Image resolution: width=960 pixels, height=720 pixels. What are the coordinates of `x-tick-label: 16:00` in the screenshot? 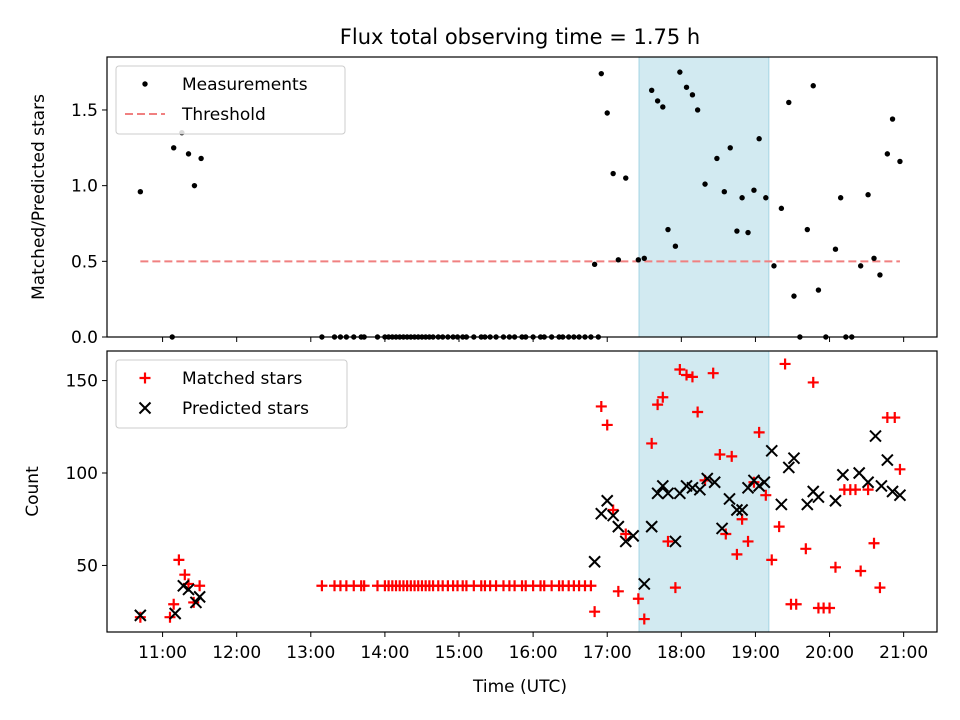 It's located at (533, 653).